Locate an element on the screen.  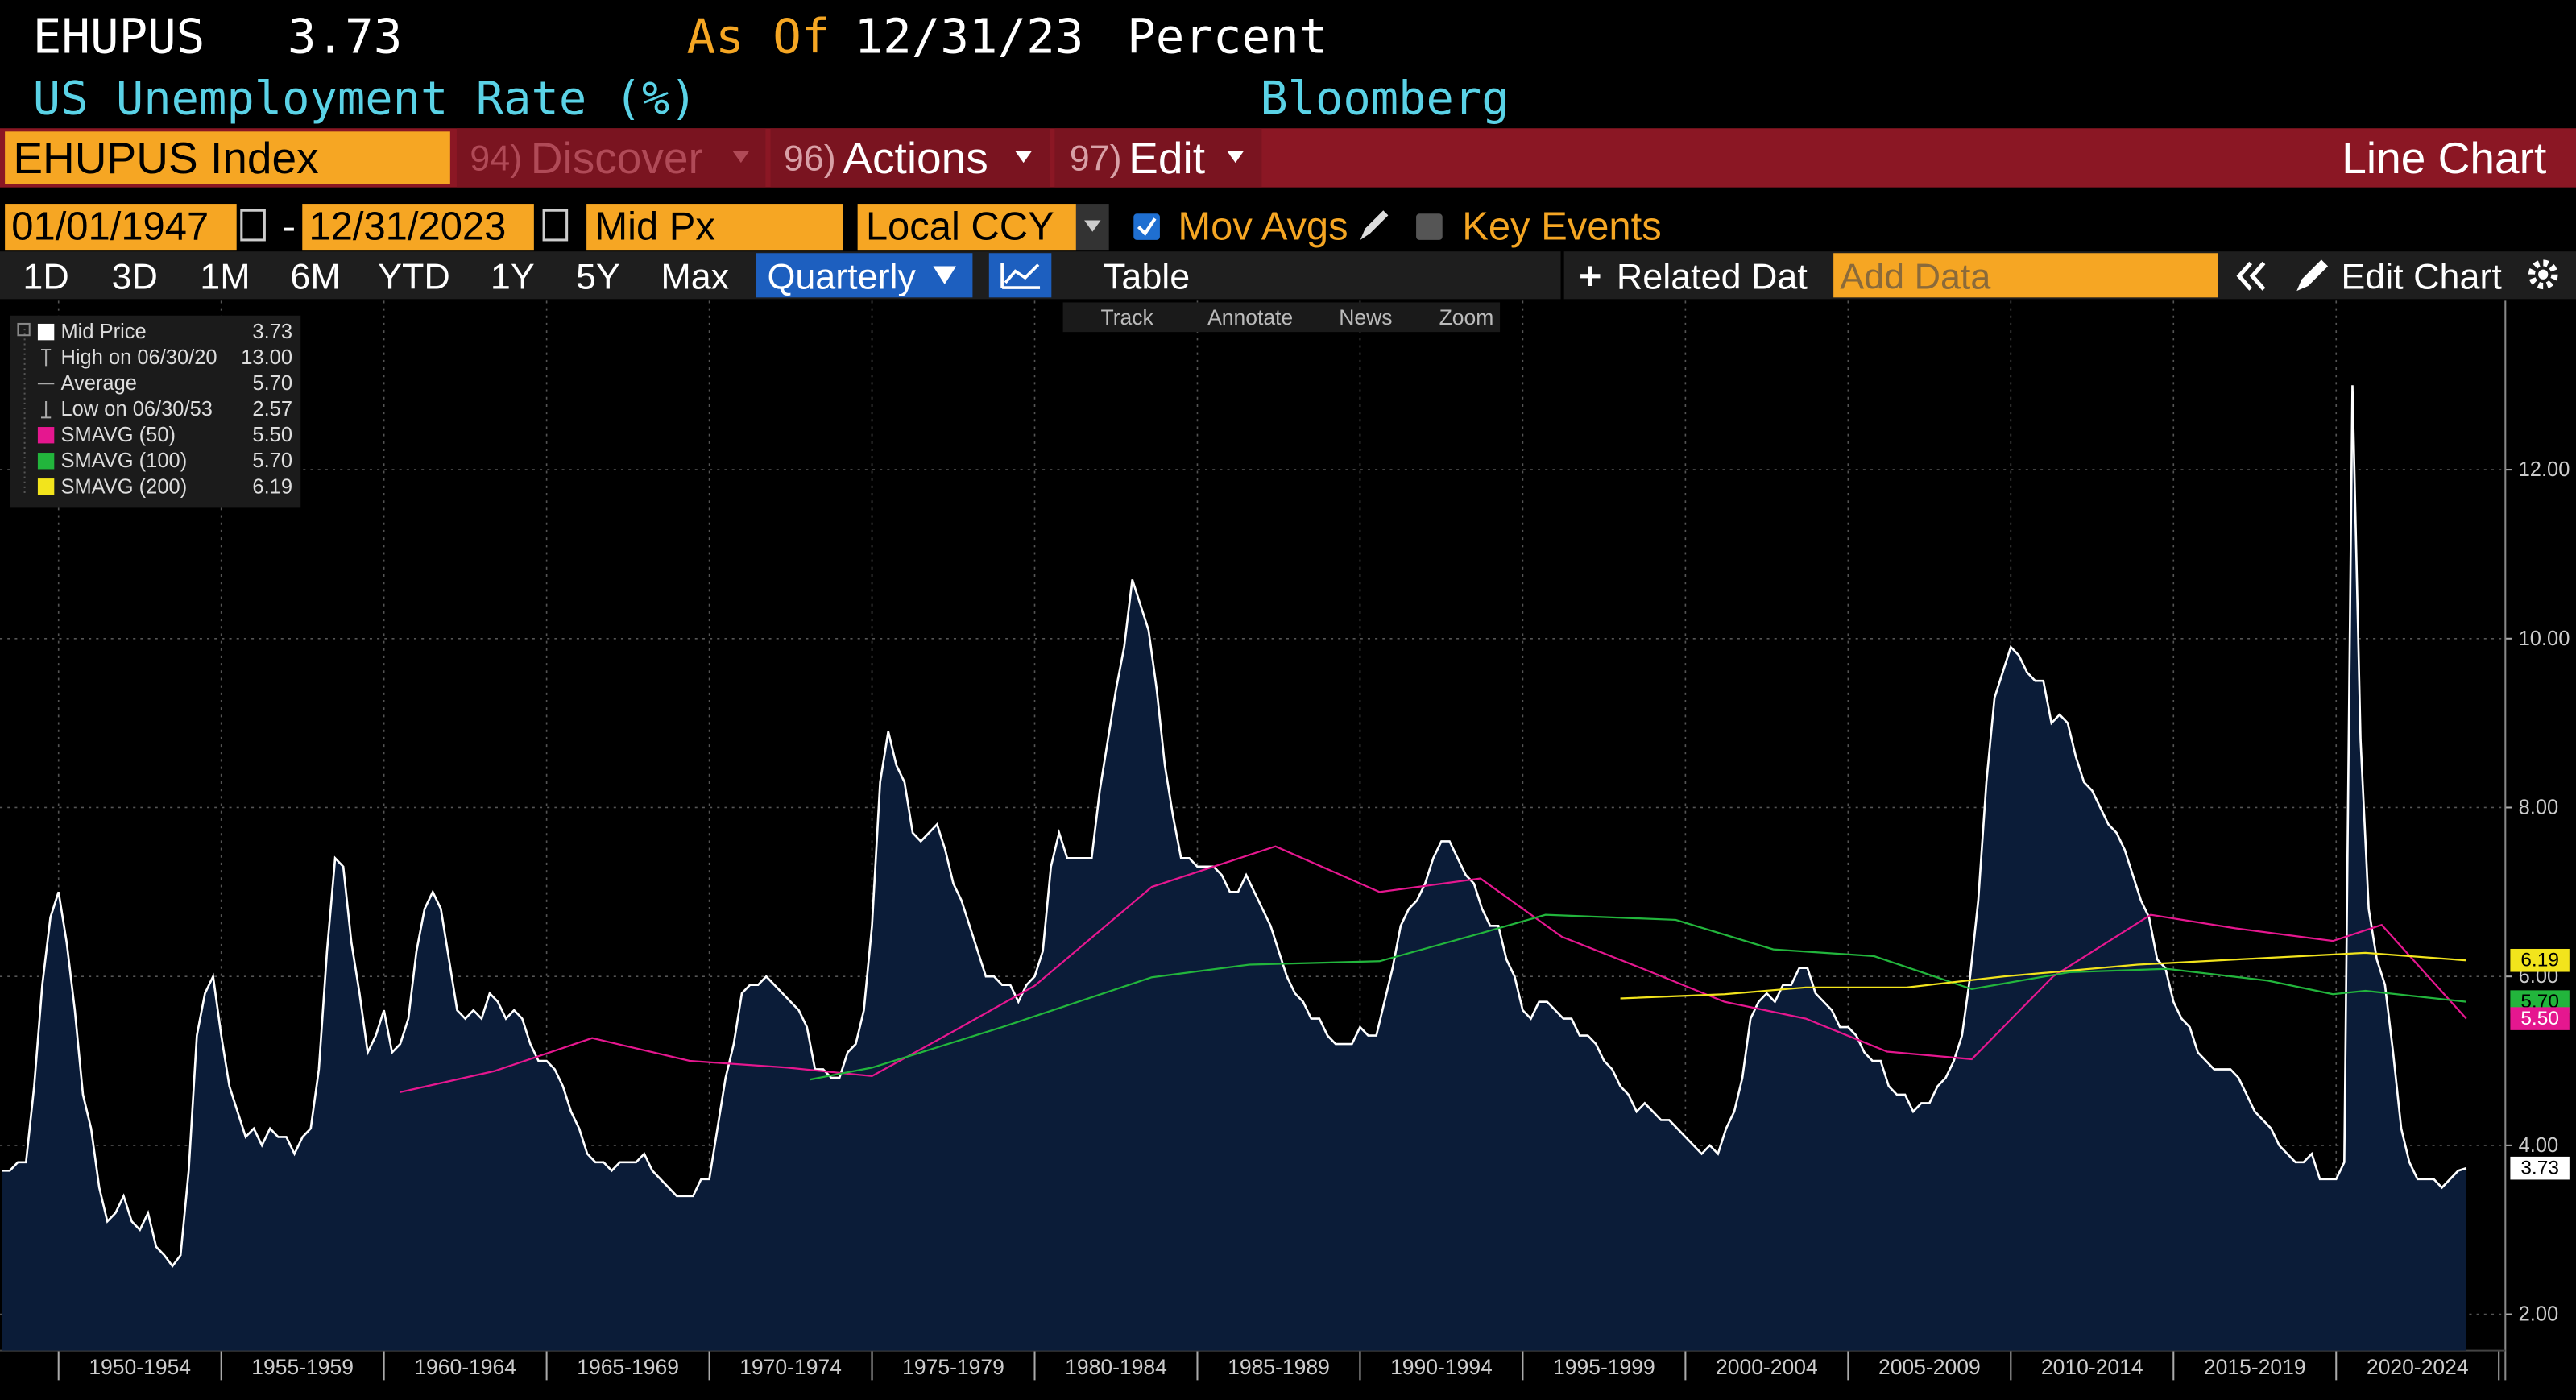
y-tick-label: 10.00 is located at coordinates (2544, 639).